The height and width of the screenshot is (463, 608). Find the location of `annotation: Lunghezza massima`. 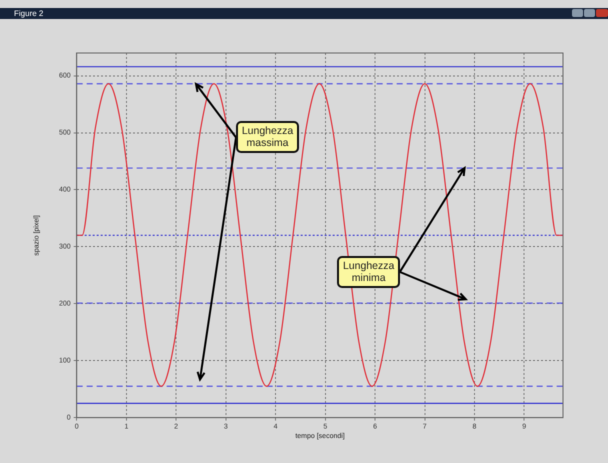

annotation: Lunghezza massima is located at coordinates (268, 136).